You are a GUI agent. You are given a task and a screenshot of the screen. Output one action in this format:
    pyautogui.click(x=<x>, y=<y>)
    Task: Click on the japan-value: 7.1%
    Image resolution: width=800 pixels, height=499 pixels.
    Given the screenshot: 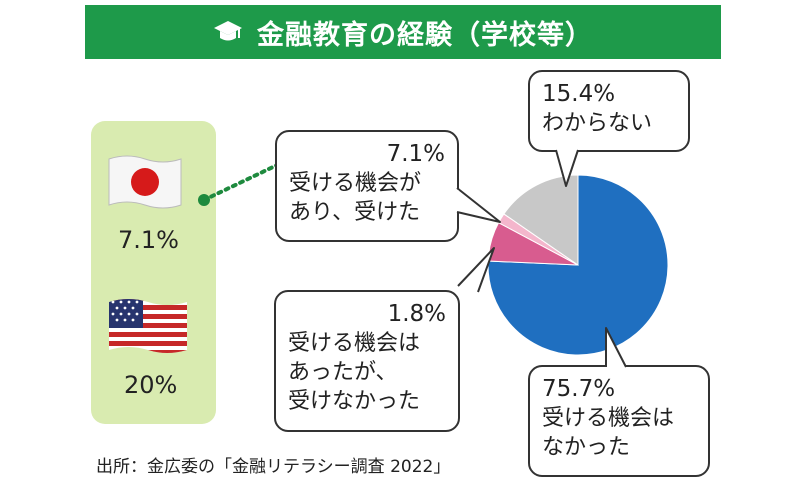 What is the action you would take?
    pyautogui.click(x=148, y=240)
    